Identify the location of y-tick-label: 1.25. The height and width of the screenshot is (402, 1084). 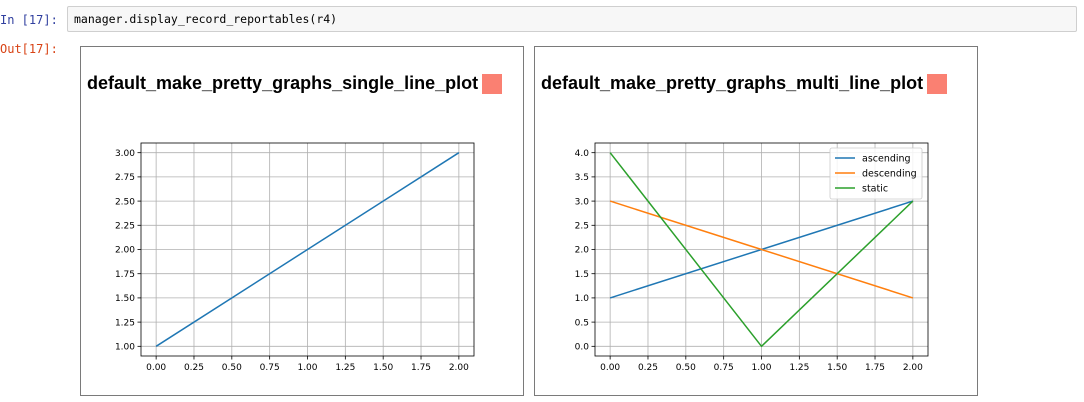
(125, 323).